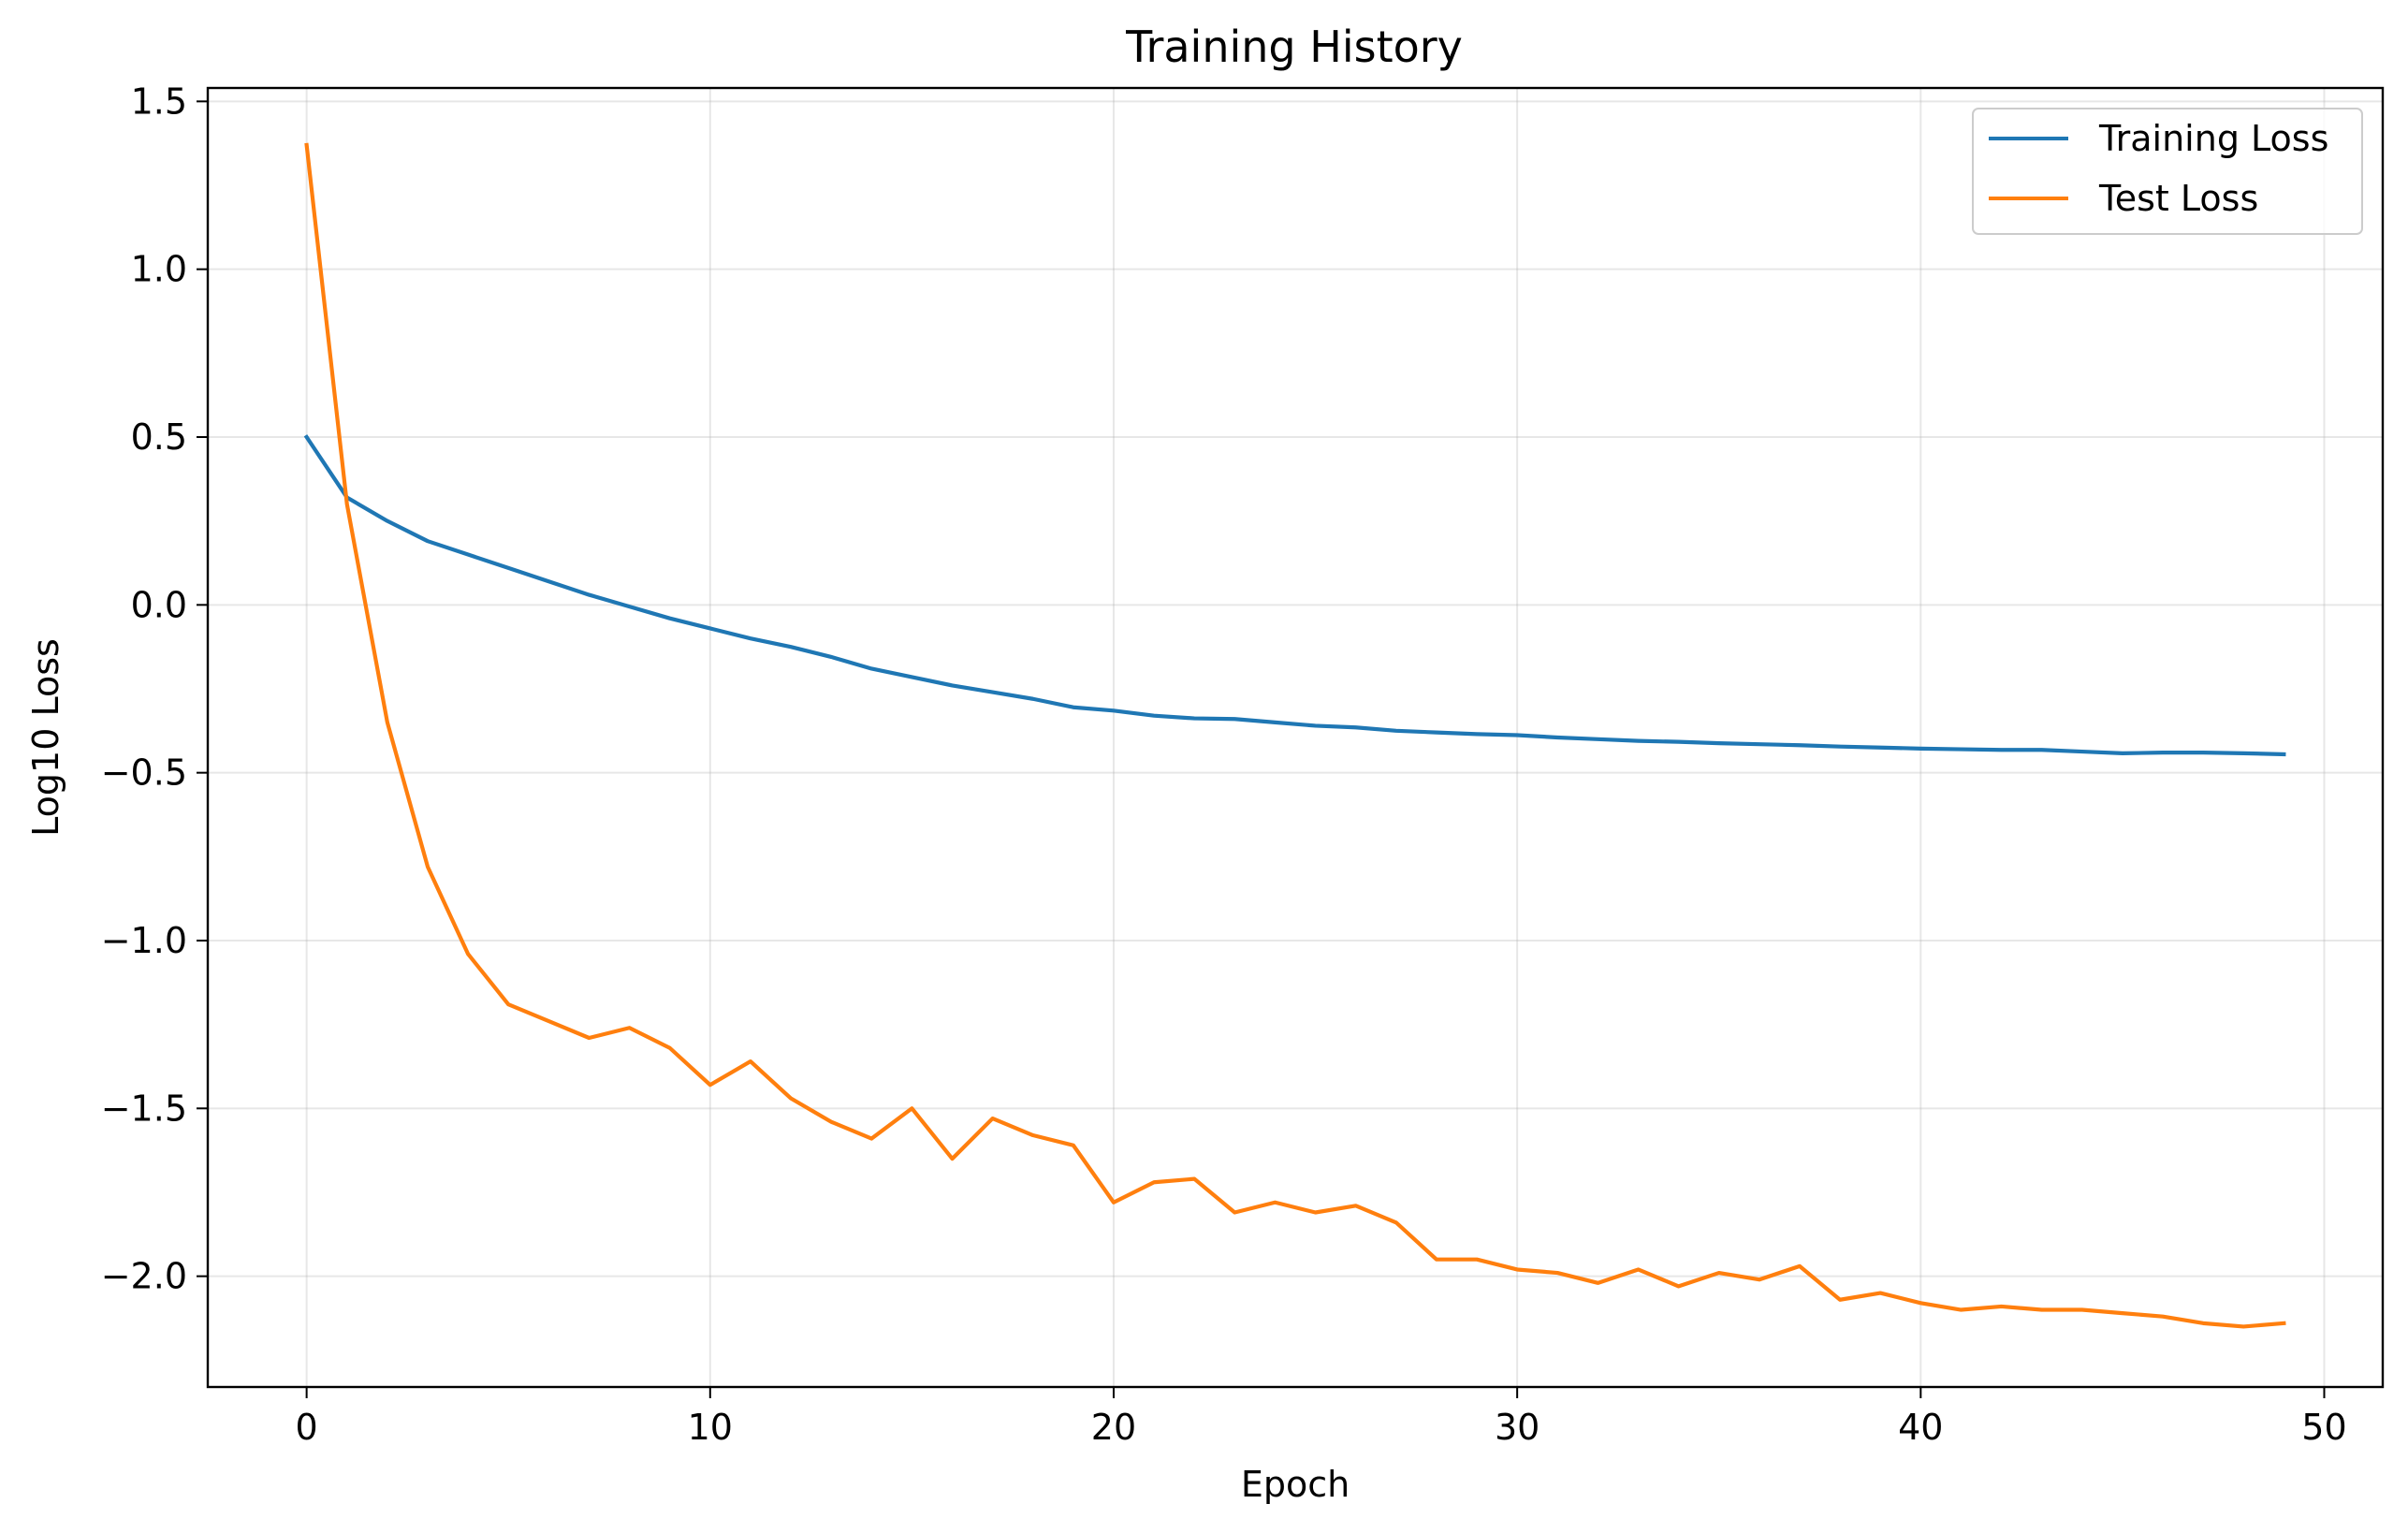 This screenshot has height=1533, width=2408. What do you see at coordinates (144, 1276) in the screenshot?
I see `y-tick-label: −2.0` at bounding box center [144, 1276].